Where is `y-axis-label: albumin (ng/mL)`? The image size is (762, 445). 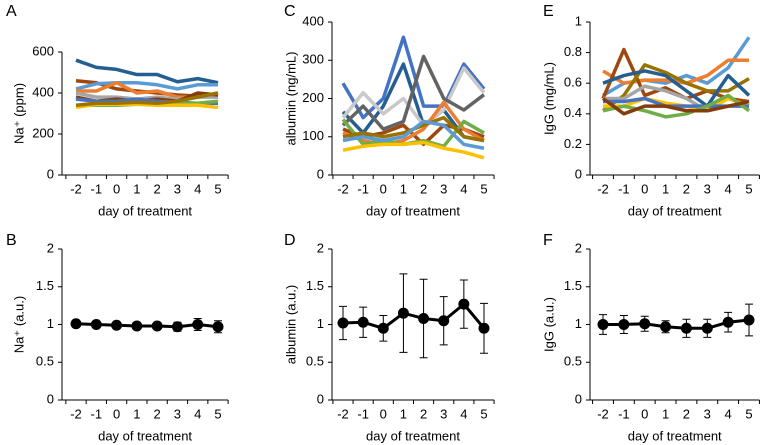 y-axis-label: albumin (ng/mL) is located at coordinates (290, 99).